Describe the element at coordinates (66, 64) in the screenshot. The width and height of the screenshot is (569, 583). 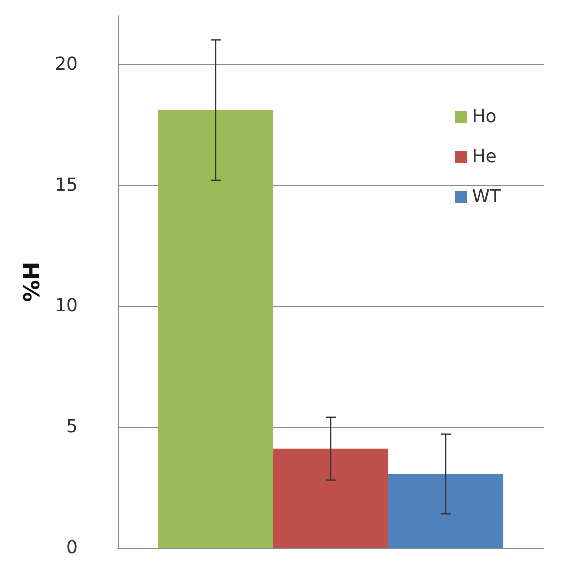
I see `y-tick-label: 20` at that location.